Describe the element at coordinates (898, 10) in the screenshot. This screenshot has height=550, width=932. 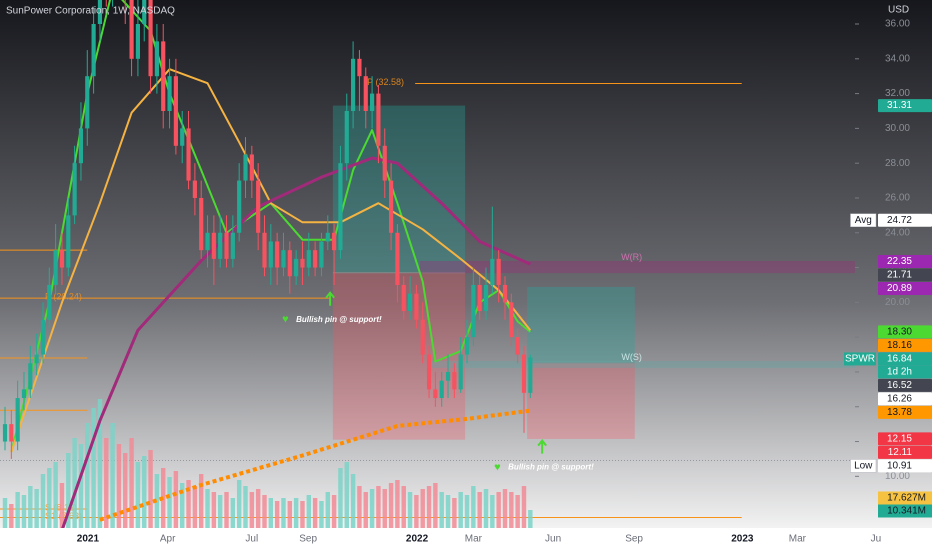
I see `currency: USD` at that location.